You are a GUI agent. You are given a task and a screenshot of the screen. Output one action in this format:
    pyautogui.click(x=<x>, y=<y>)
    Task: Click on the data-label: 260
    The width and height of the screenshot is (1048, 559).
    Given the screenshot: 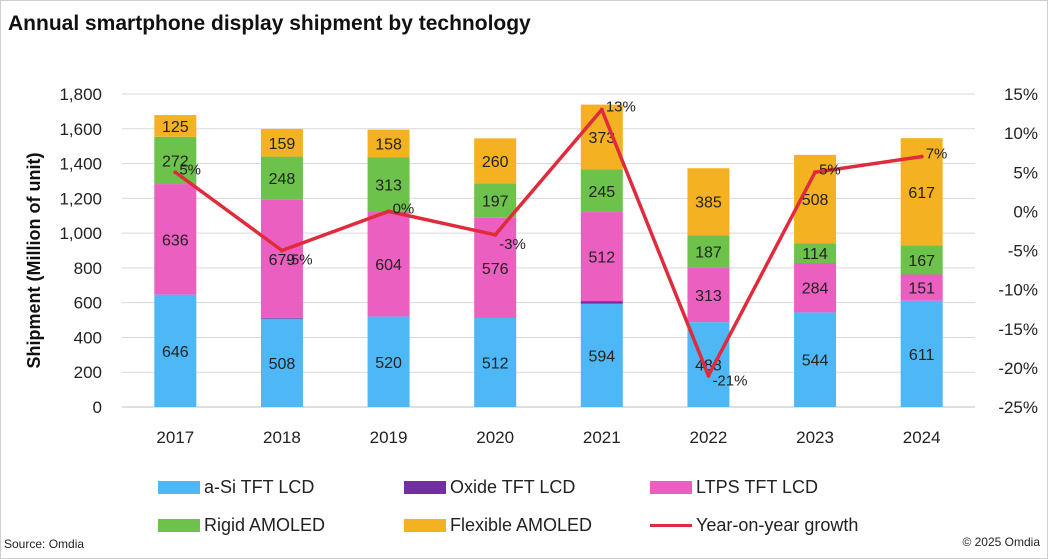 What is the action you would take?
    pyautogui.click(x=495, y=162)
    